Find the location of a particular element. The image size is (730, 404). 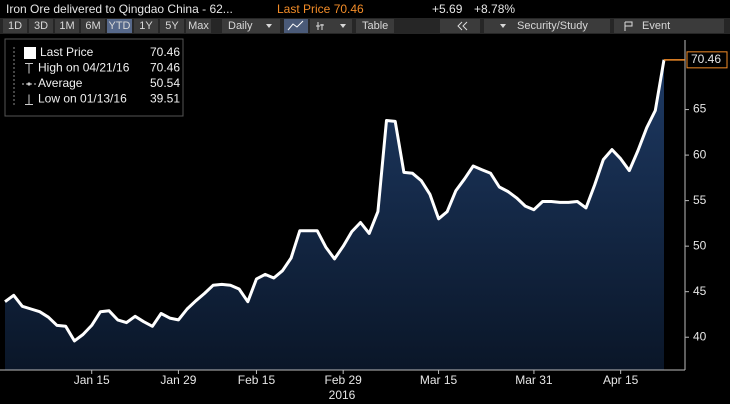

event-button is located at coordinates (669, 26).